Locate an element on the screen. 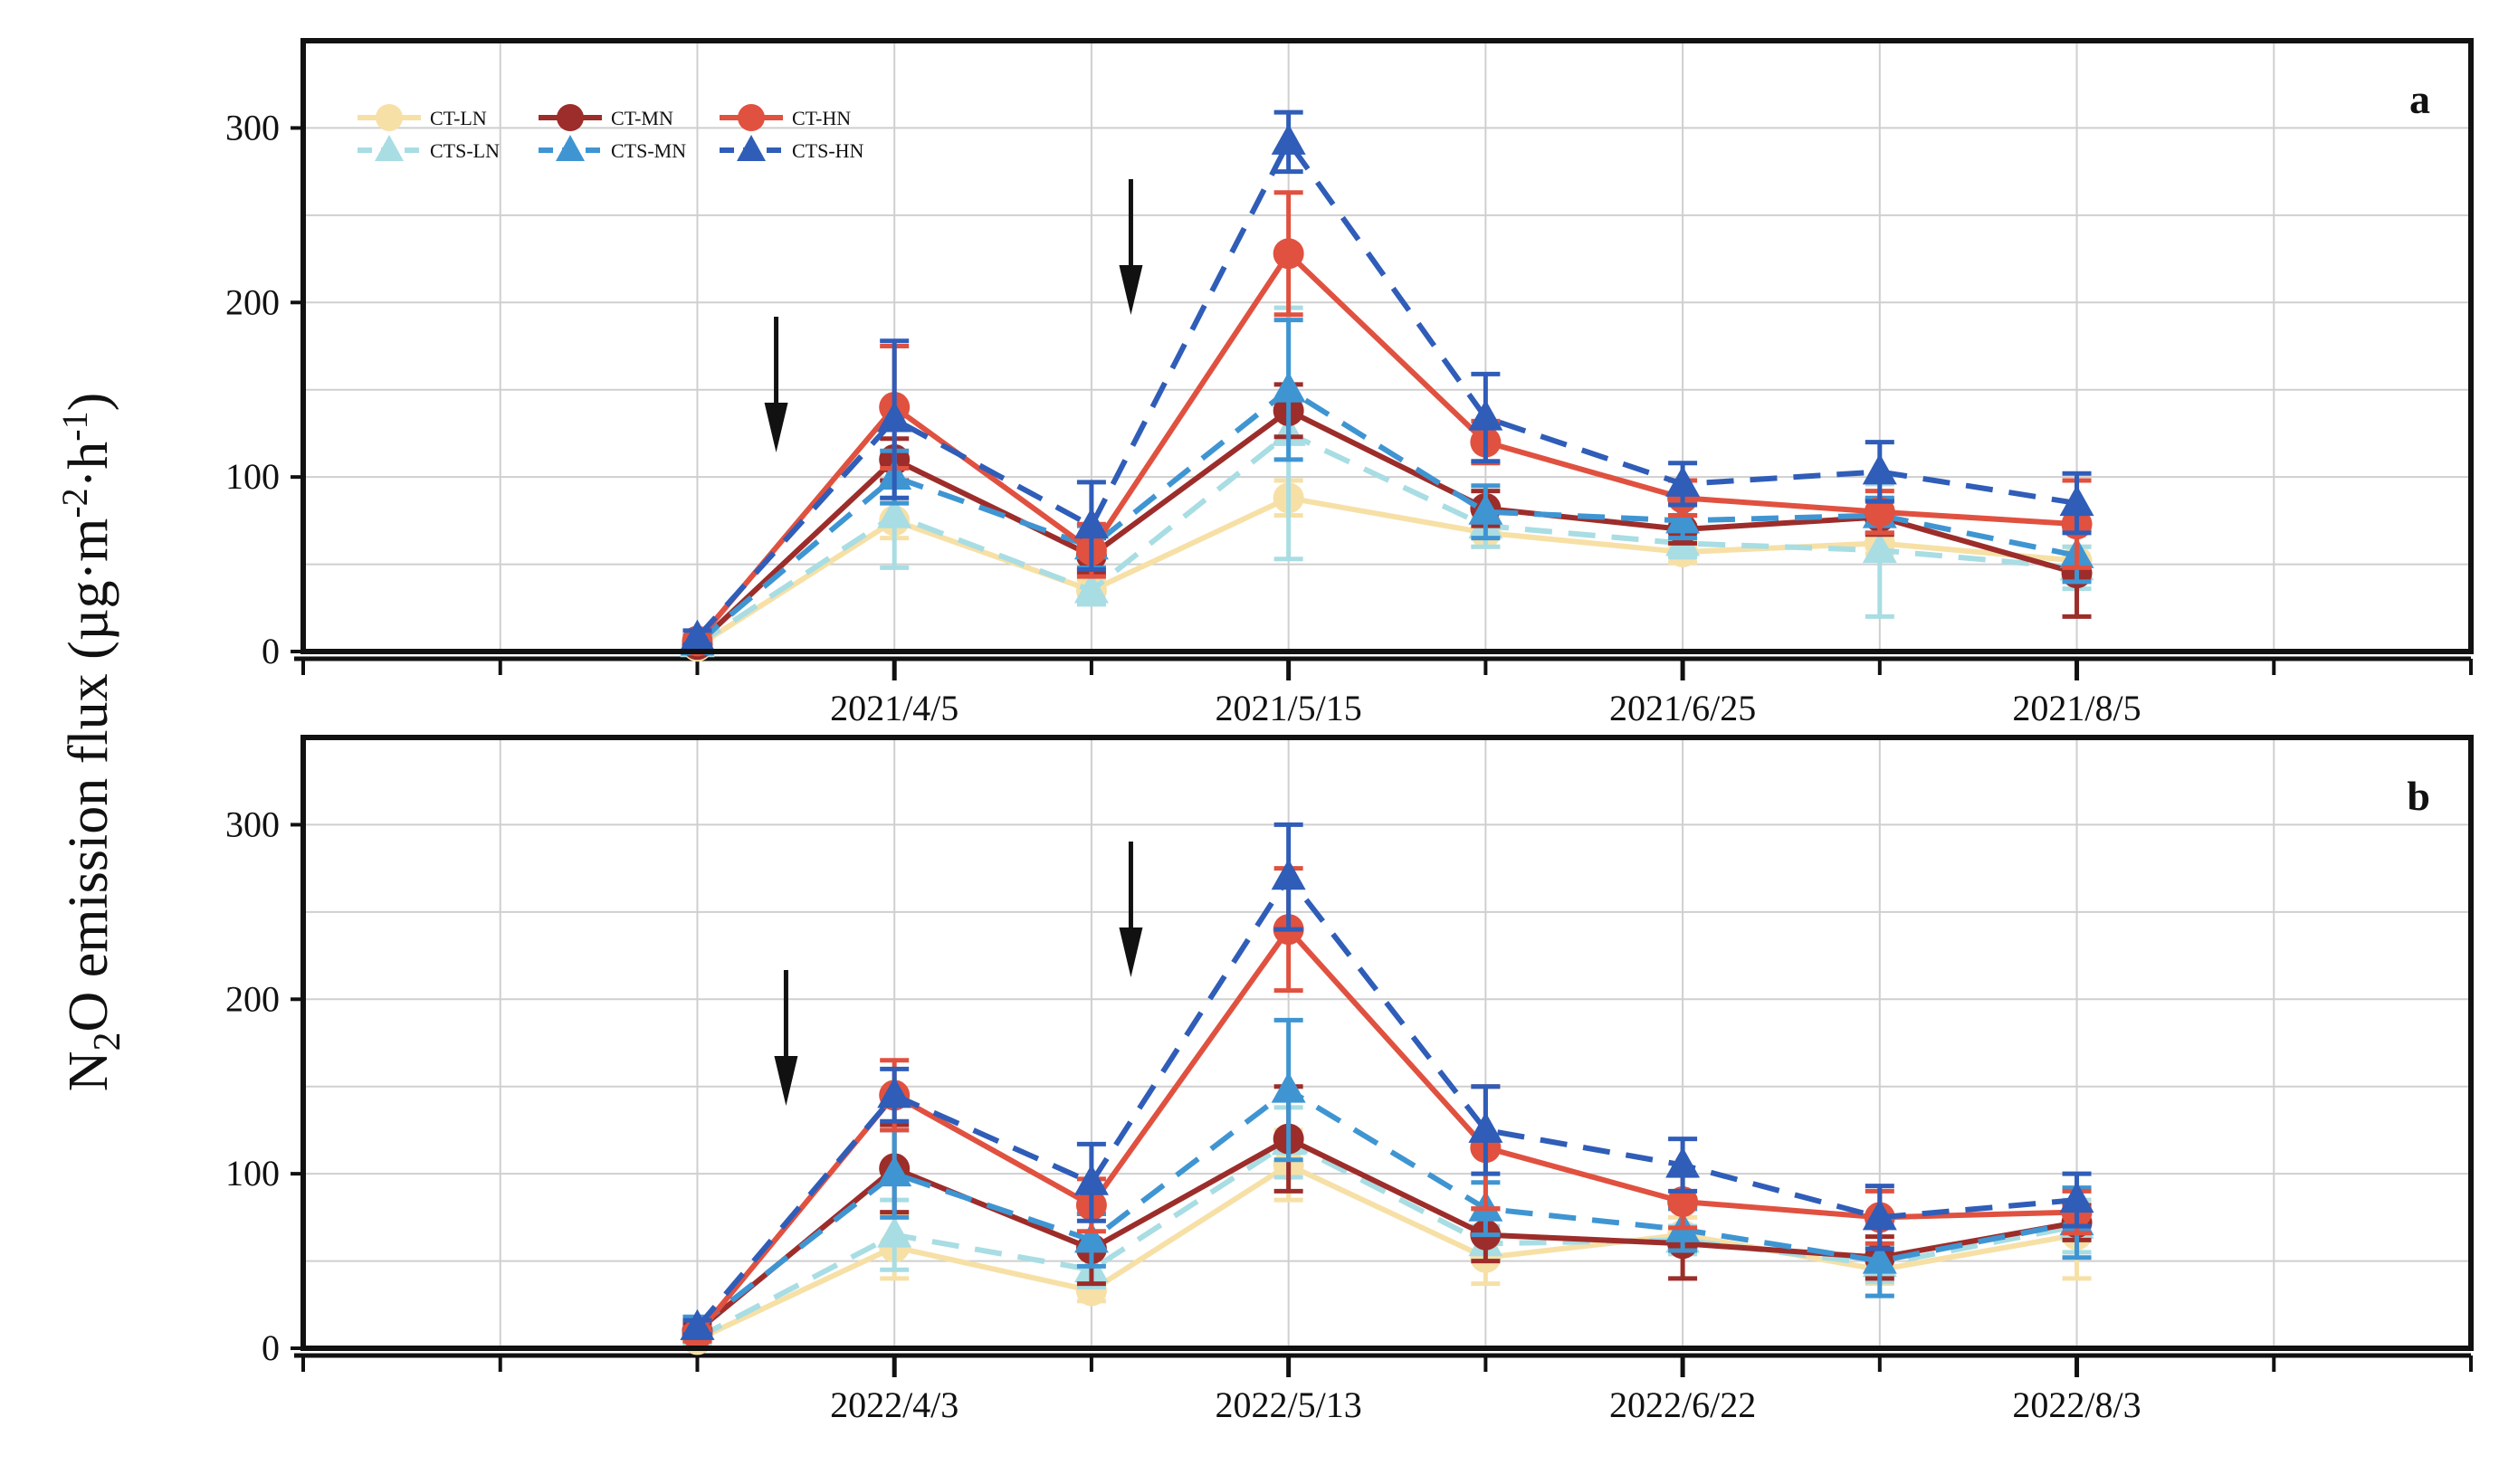  legend-entry-cts-mn: CTS-MN is located at coordinates (612, 148).